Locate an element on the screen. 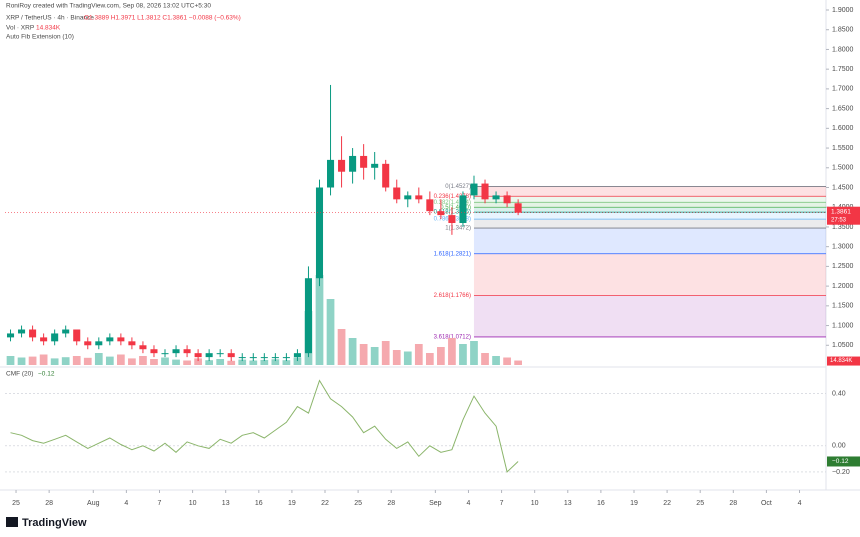  y-tick-label: 1.2500 is located at coordinates (843, 266).